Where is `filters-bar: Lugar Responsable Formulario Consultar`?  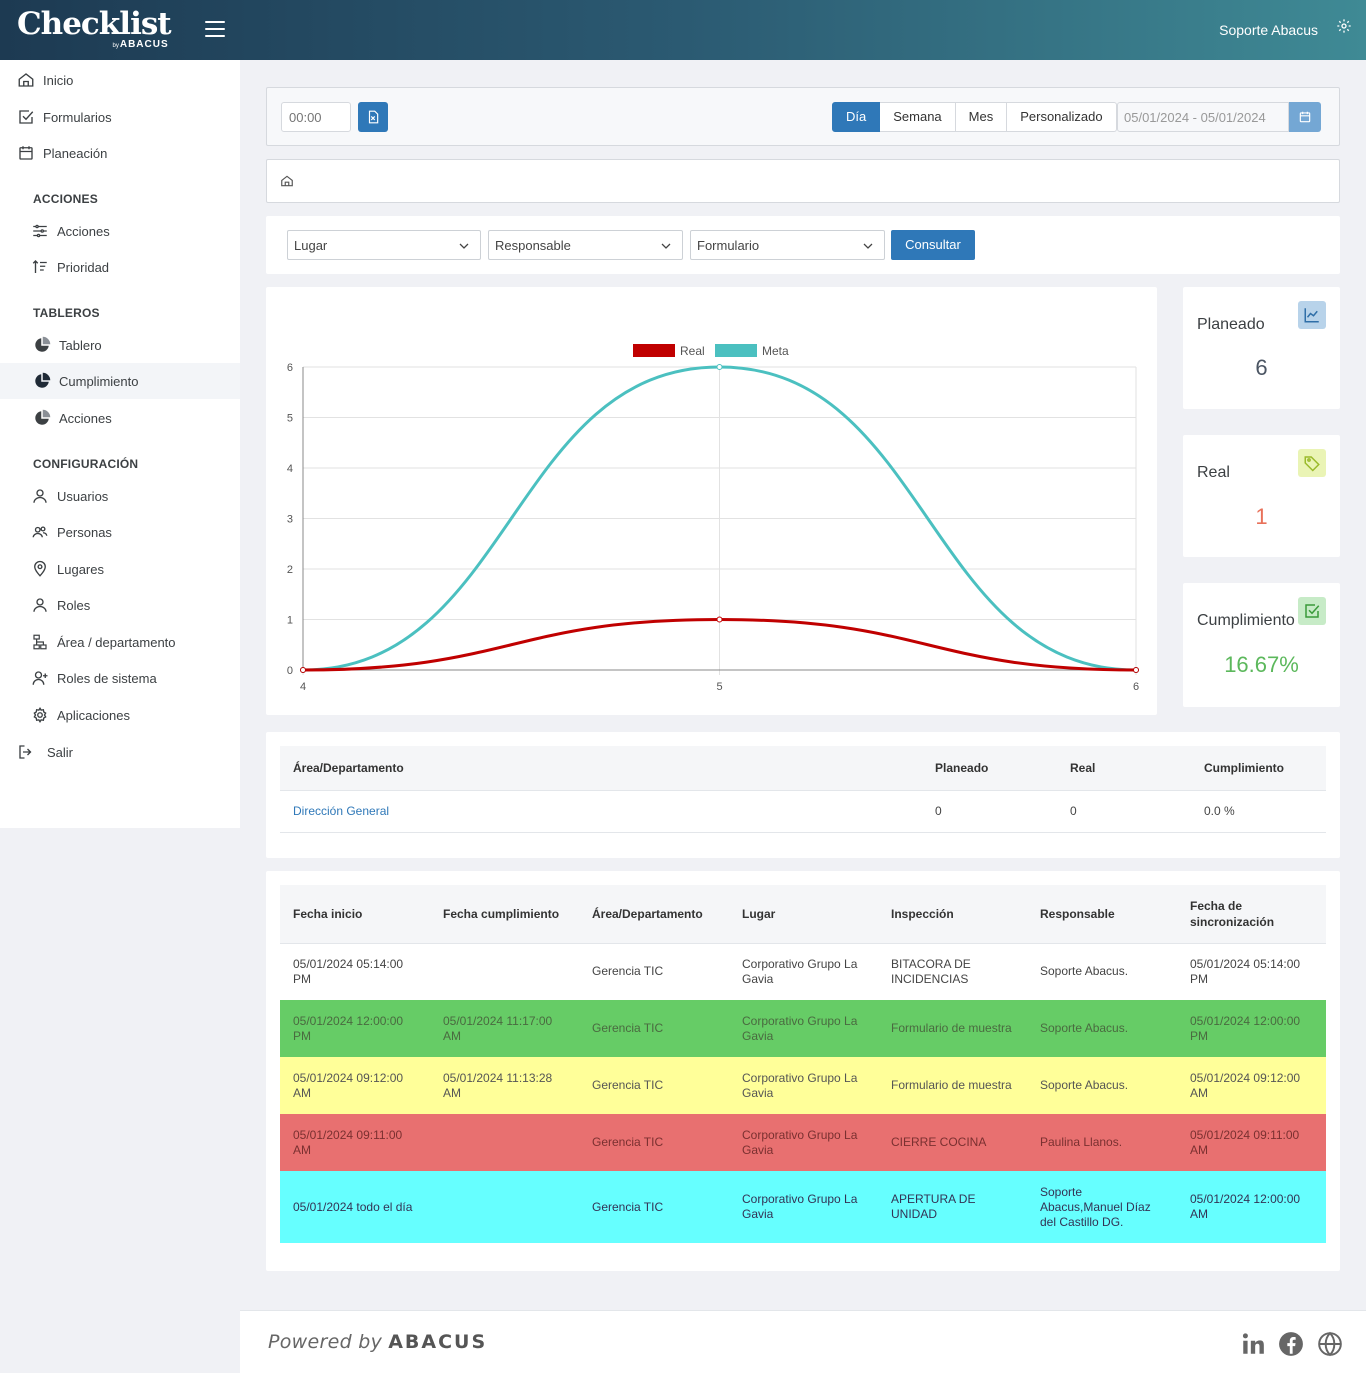 filters-bar: Lugar Responsable Formulario Consultar is located at coordinates (803, 245).